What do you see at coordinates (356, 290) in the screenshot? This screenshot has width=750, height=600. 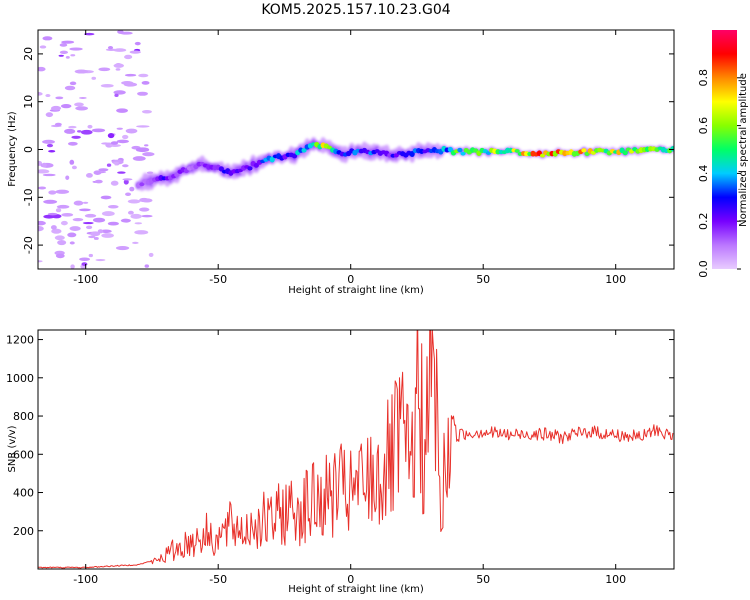 I see `spectrogram-x-axis-label: Height of straight line (km)` at bounding box center [356, 290].